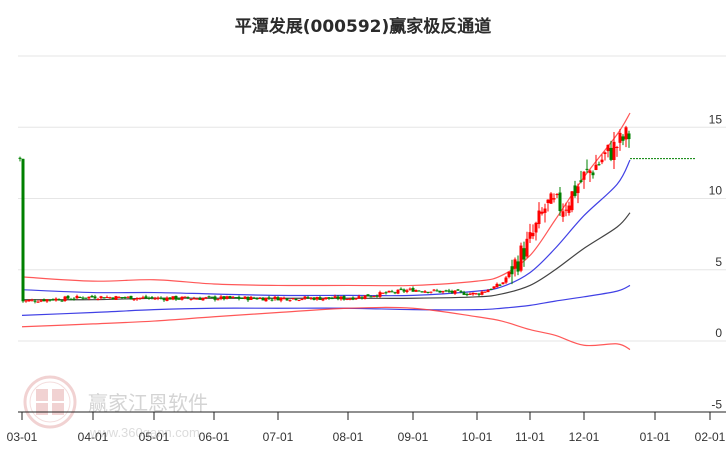 This screenshot has height=450, width=726. What do you see at coordinates (214, 437) in the screenshot?
I see `x-tick-label: 06-01` at bounding box center [214, 437].